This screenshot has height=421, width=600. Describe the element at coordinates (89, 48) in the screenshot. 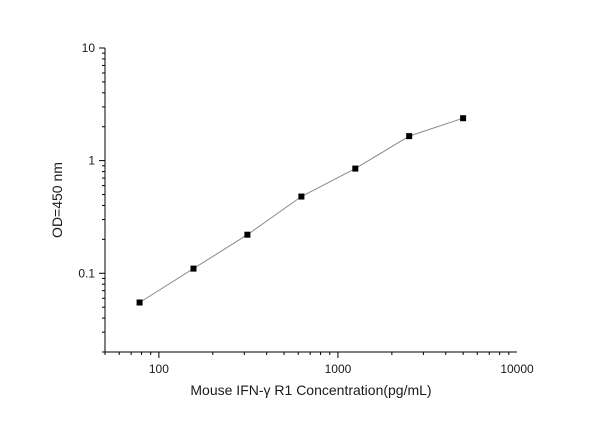

I see `y-tick-label: 10` at that location.